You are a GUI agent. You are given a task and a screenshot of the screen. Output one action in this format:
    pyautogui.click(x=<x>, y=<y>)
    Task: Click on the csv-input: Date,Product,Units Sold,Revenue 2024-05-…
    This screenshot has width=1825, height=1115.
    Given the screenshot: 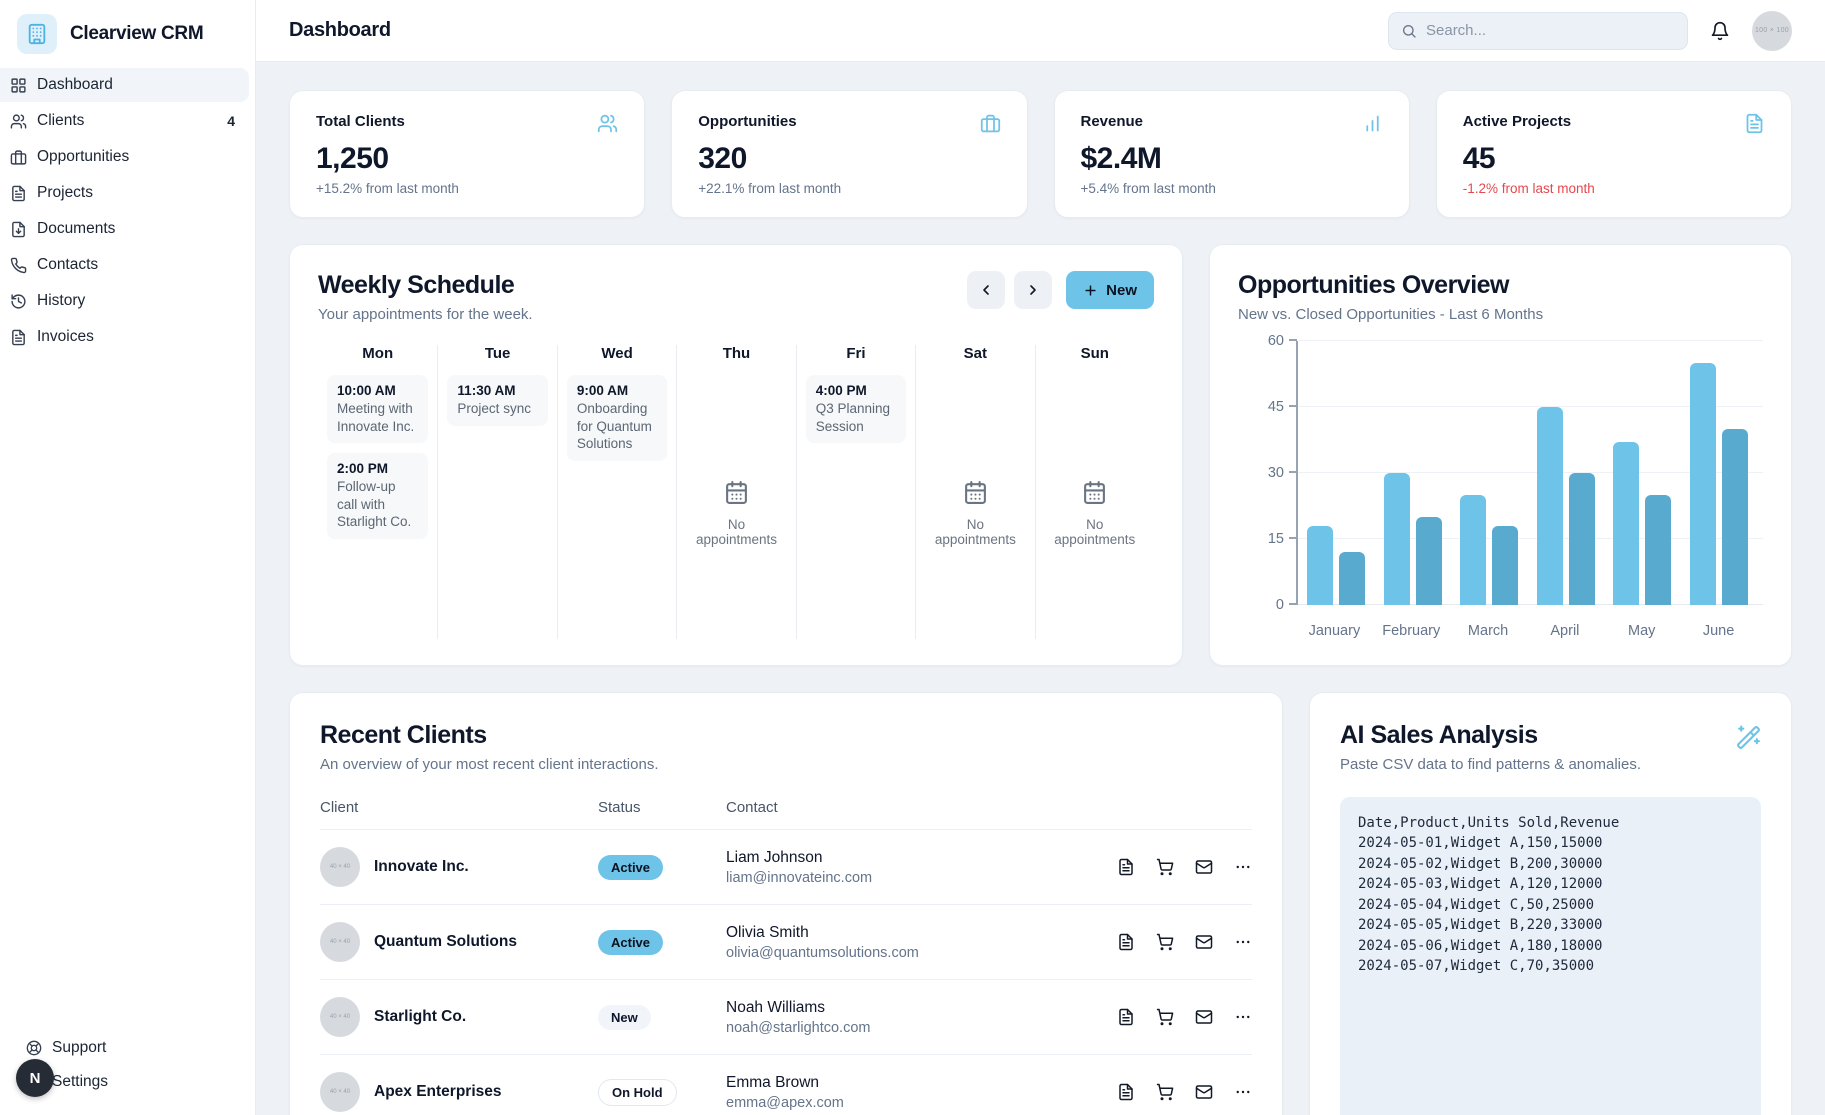 What is the action you would take?
    pyautogui.click(x=1550, y=956)
    